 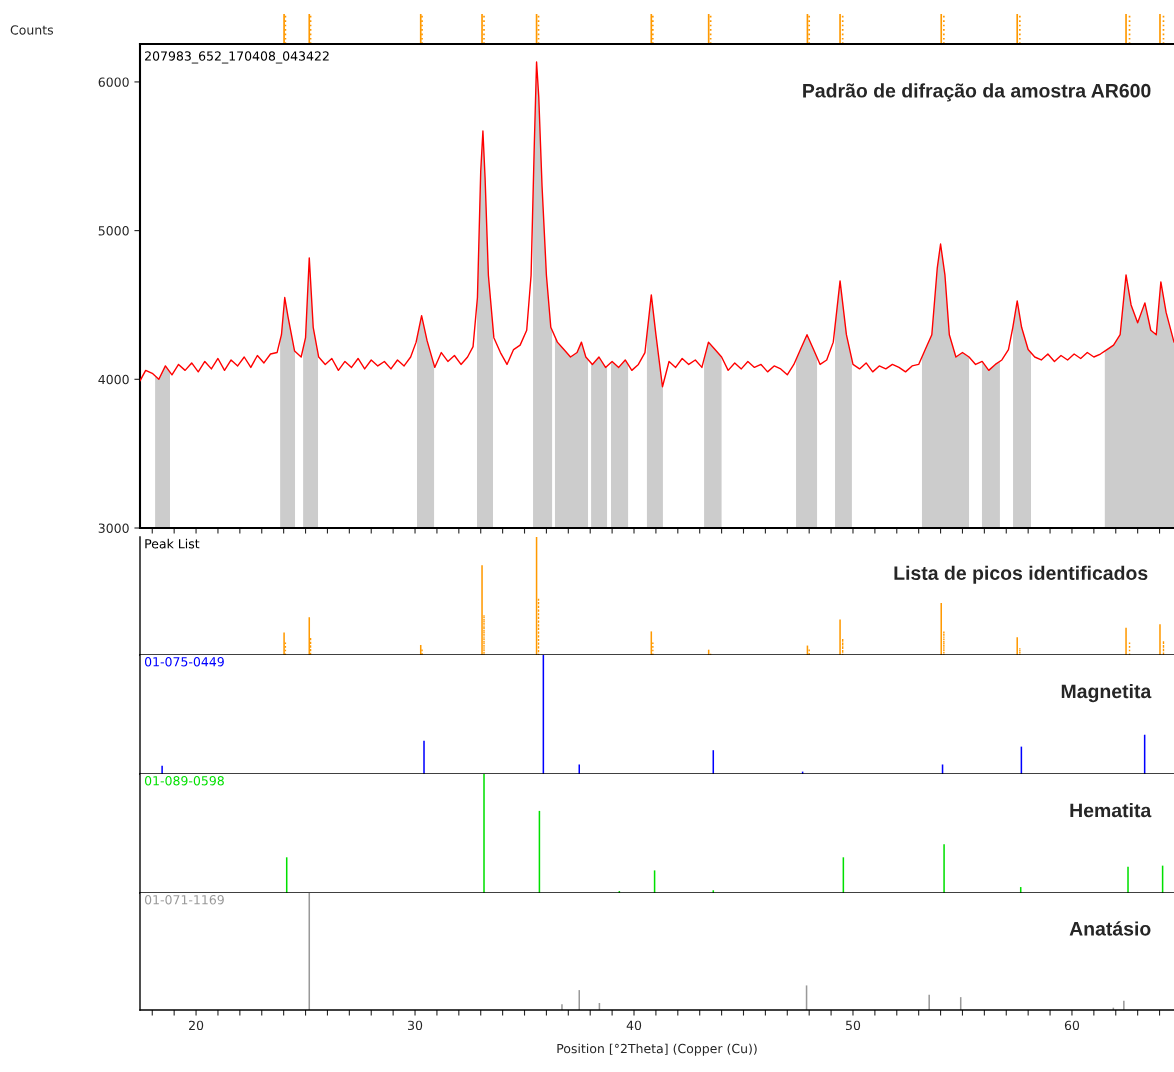 I want to click on chart-subtitle: 01-071-1169, so click(x=184, y=899).